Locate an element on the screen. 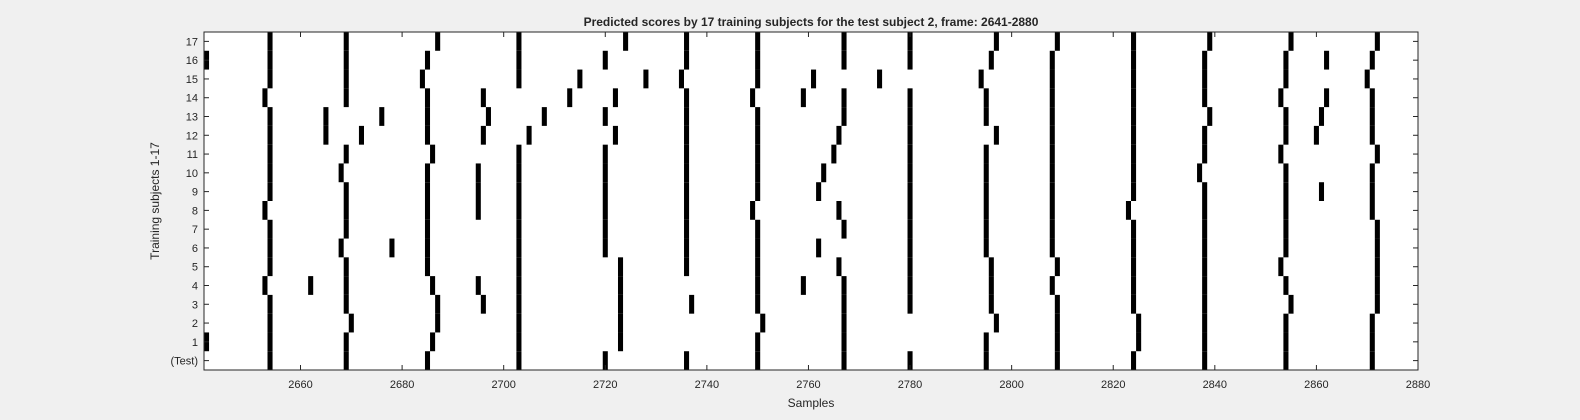 Image resolution: width=1580 pixels, height=420 pixels. y-axis-label: Training subjects 1-17 is located at coordinates (155, 201).